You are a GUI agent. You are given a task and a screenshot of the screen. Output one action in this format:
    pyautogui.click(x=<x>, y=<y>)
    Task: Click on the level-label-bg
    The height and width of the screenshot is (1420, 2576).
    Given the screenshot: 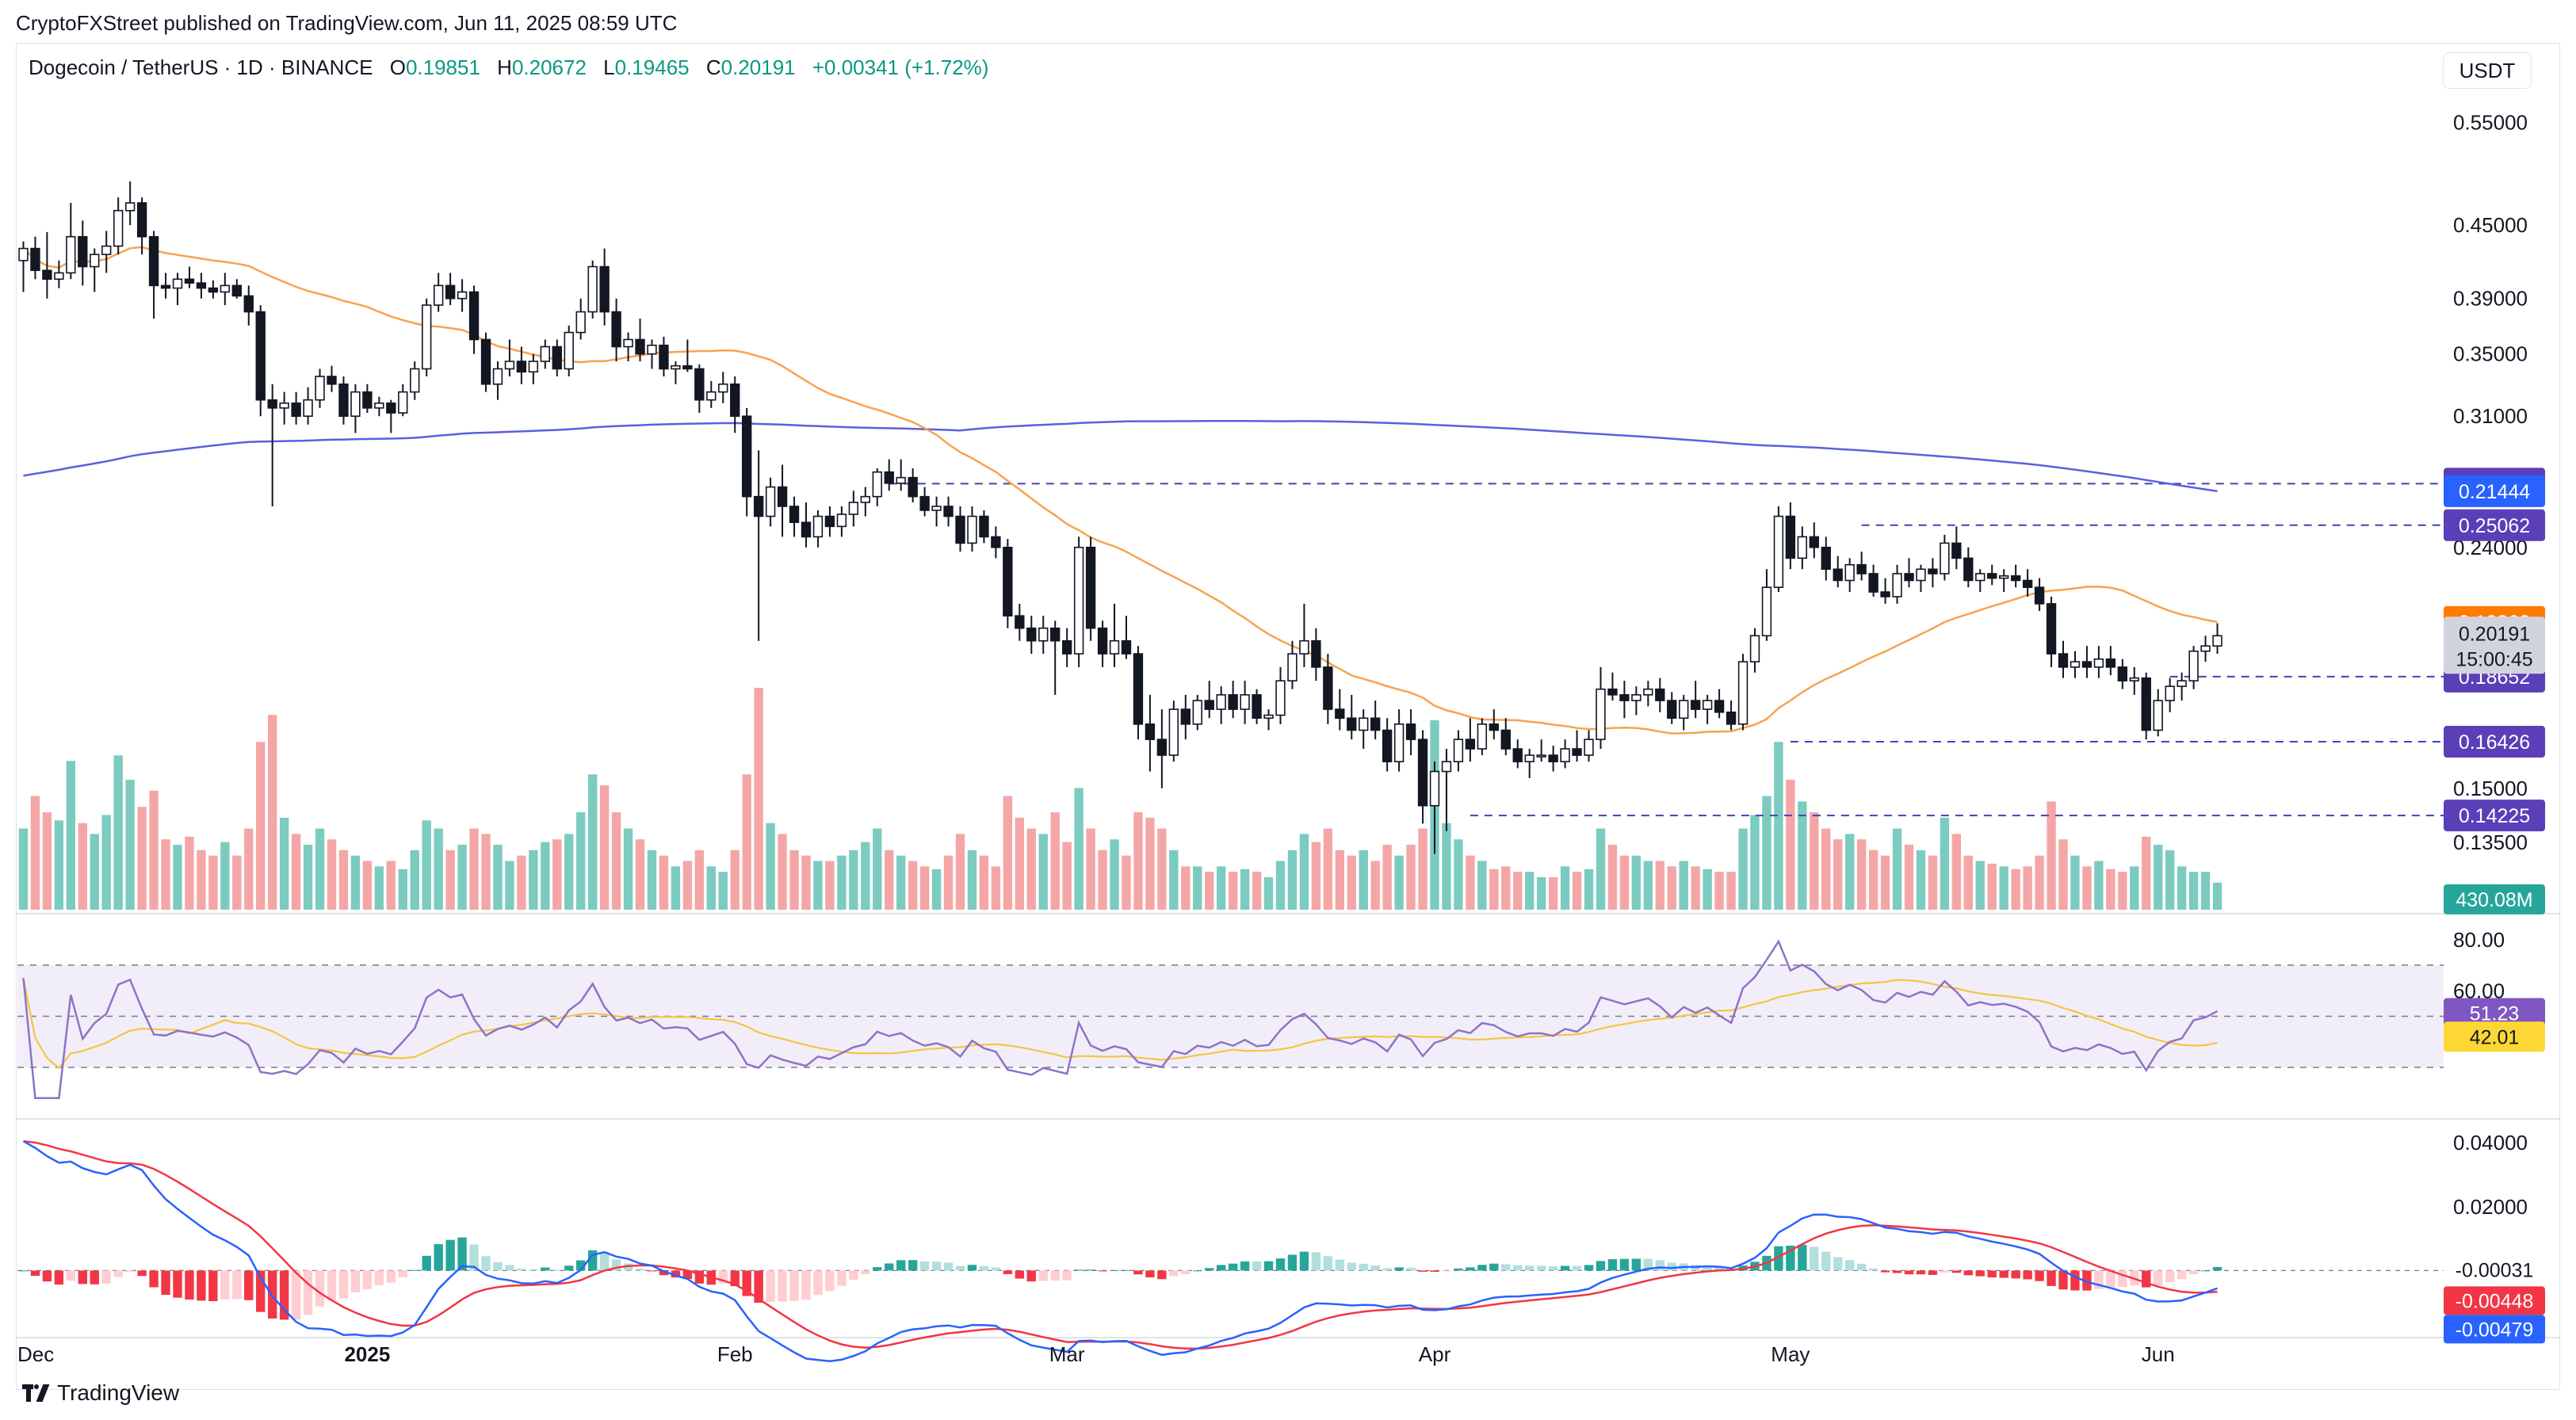 What is the action you would take?
    pyautogui.click(x=2494, y=742)
    